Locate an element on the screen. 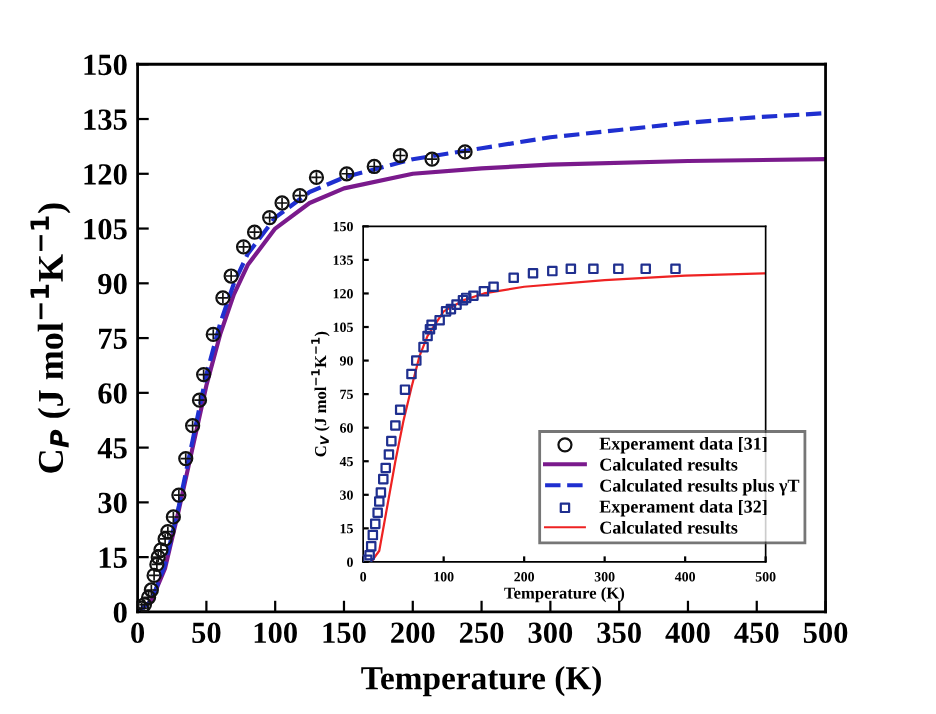  x-tick-label: 350 is located at coordinates (619, 633).